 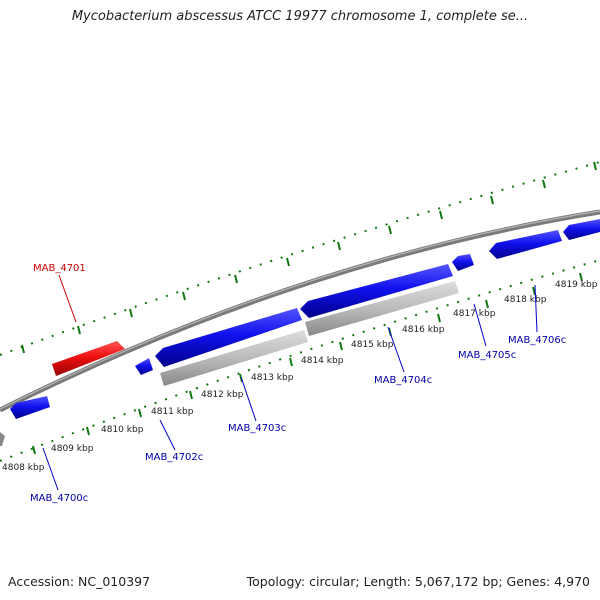 What do you see at coordinates (403, 380) in the screenshot?
I see `gene-label-MAB_4704c: MAB_4704c` at bounding box center [403, 380].